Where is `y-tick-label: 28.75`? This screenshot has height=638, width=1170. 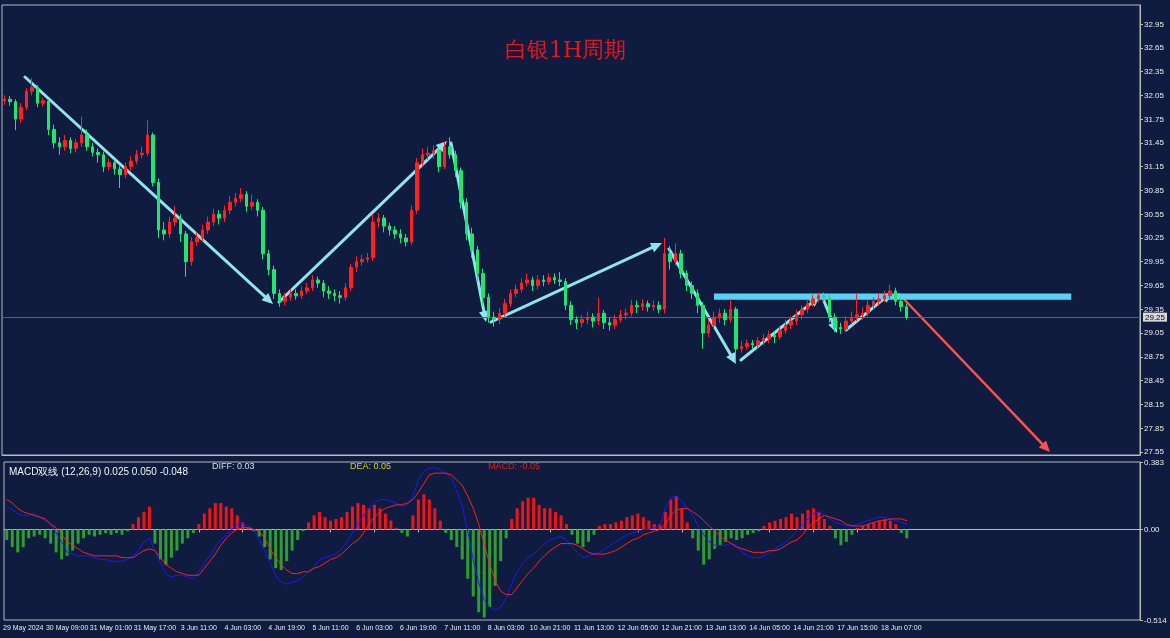 y-tick-label: 28.75 is located at coordinates (1154, 357).